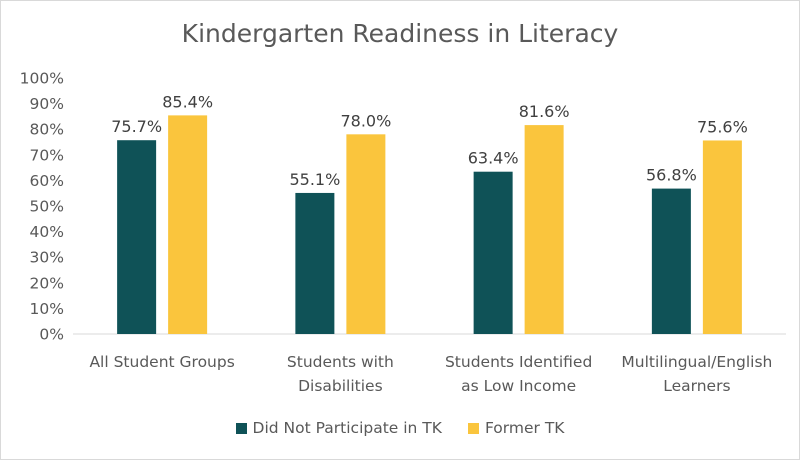  Describe the element at coordinates (524, 428) in the screenshot. I see `legend-label-former-tk: Former TK` at that location.